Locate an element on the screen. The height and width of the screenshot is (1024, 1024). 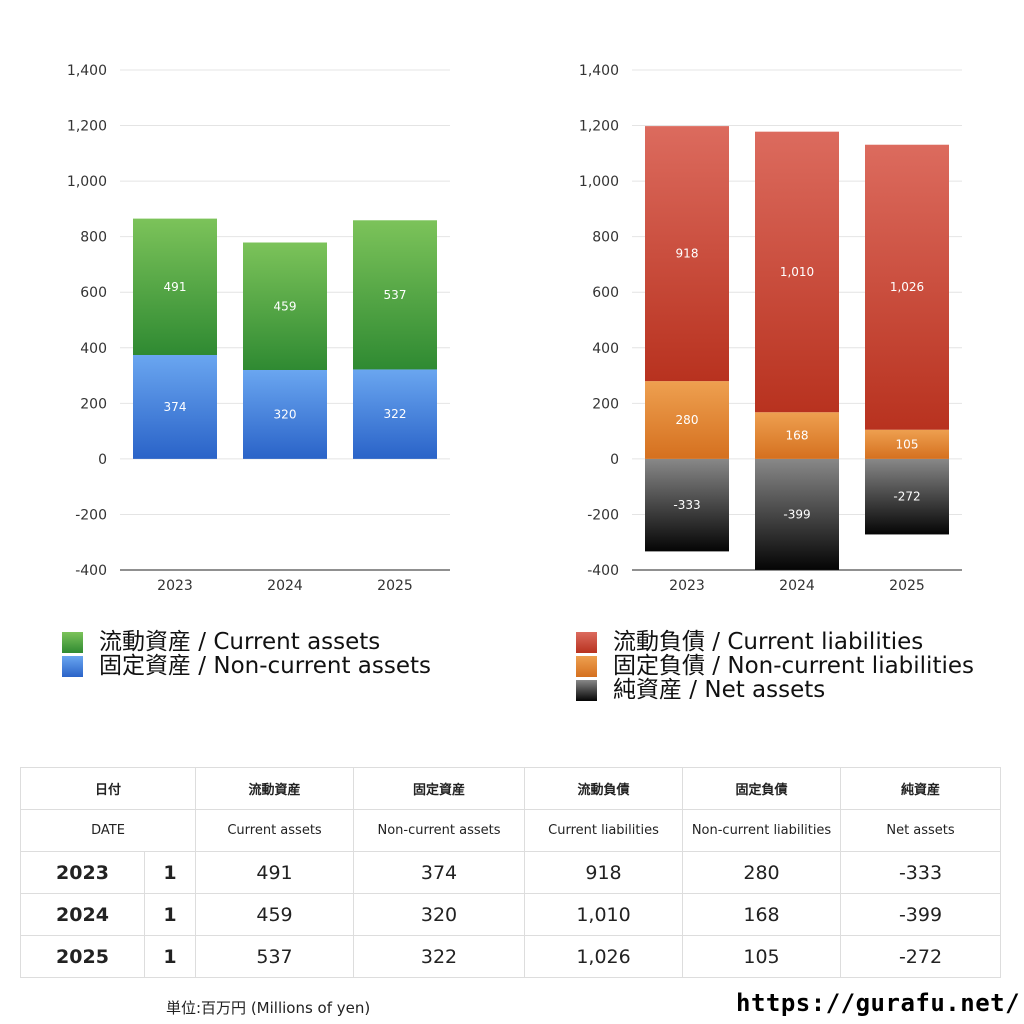
table-header-cell: 固定負債 is located at coordinates (762, 788).